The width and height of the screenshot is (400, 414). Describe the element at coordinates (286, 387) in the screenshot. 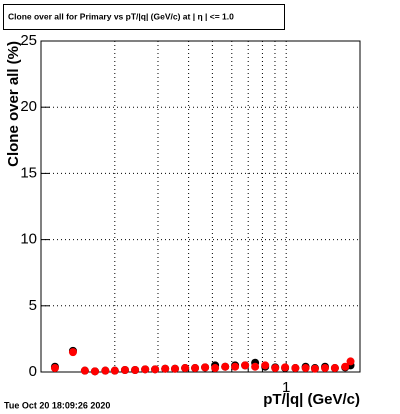

I see `x-tick-label: 1` at that location.